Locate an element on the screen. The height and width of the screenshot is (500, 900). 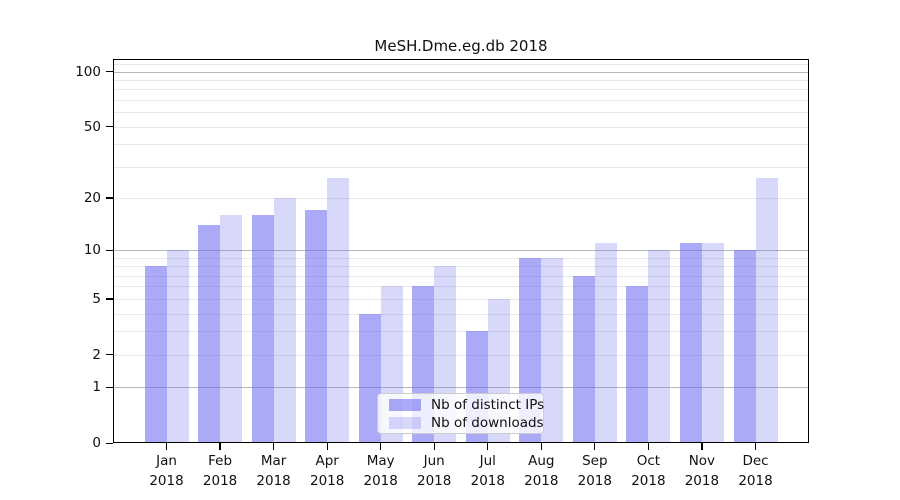
y-axis-tick-label-10: 10 is located at coordinates (92, 250).